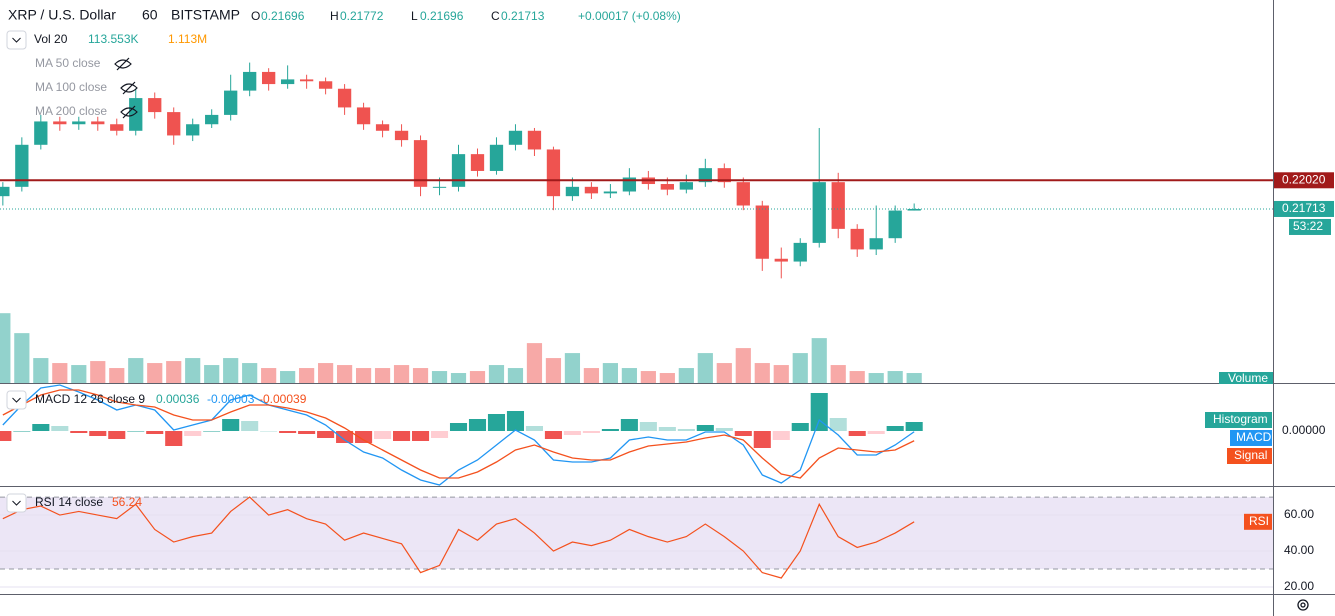 This screenshot has width=1335, height=616. I want to click on indicator-value: 56.24, so click(127, 502).